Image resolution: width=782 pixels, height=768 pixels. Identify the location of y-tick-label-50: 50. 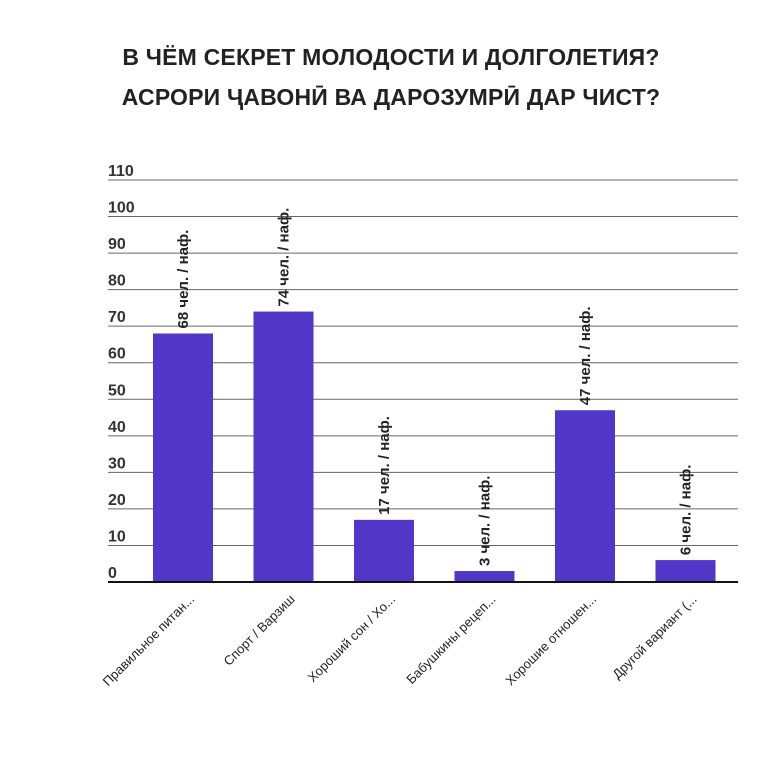
(117, 390).